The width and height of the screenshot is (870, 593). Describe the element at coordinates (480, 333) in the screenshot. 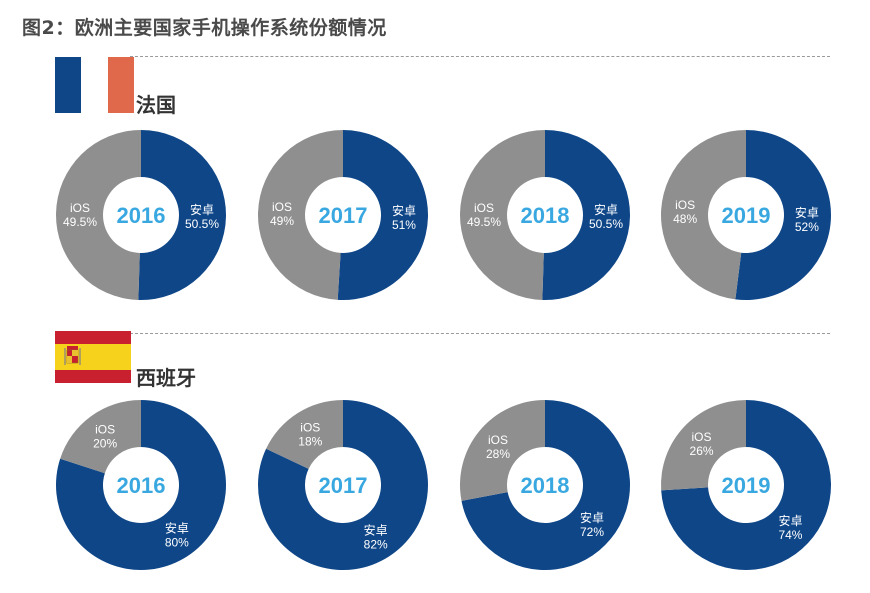

I see `section-divider-spain` at that location.